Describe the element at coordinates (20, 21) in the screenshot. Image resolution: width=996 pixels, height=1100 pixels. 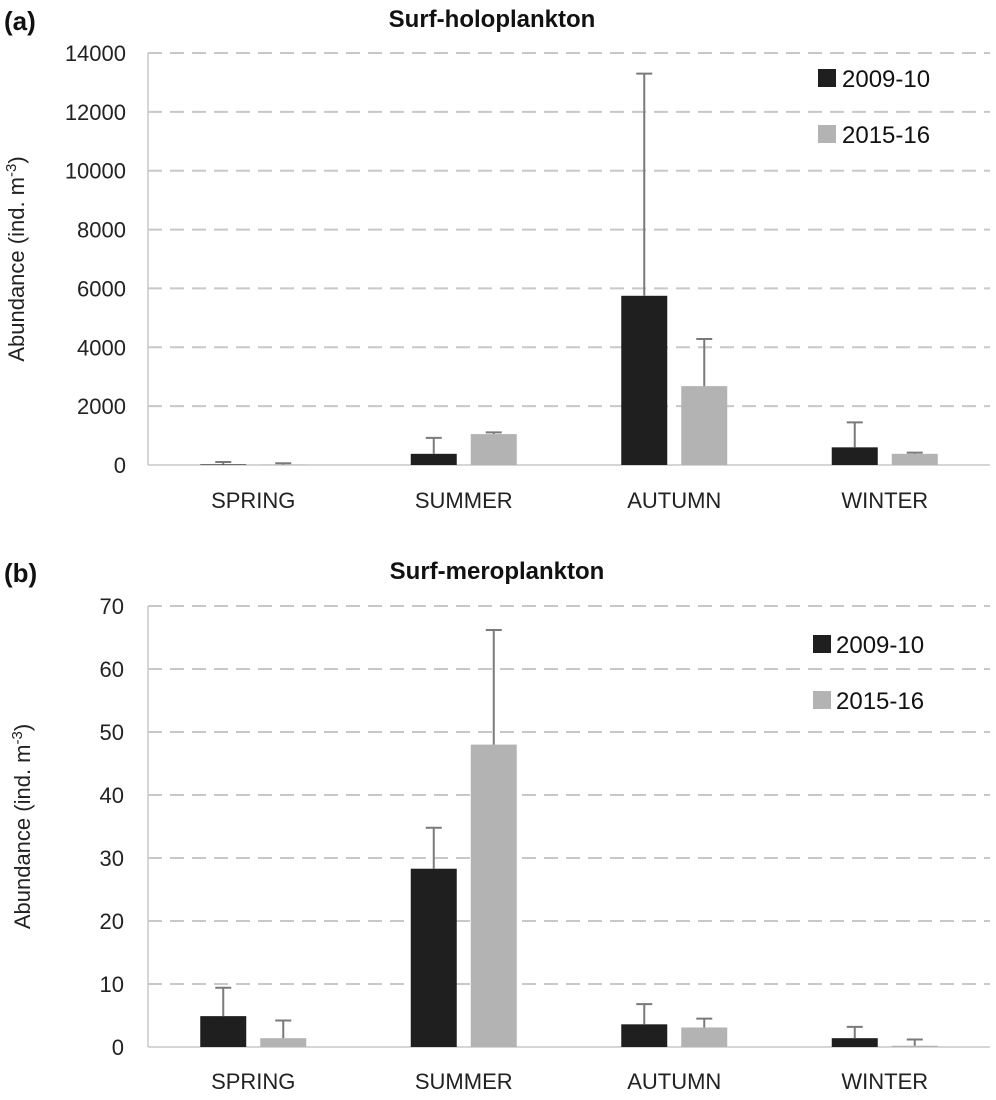
I see `panel-label: (a)` at that location.